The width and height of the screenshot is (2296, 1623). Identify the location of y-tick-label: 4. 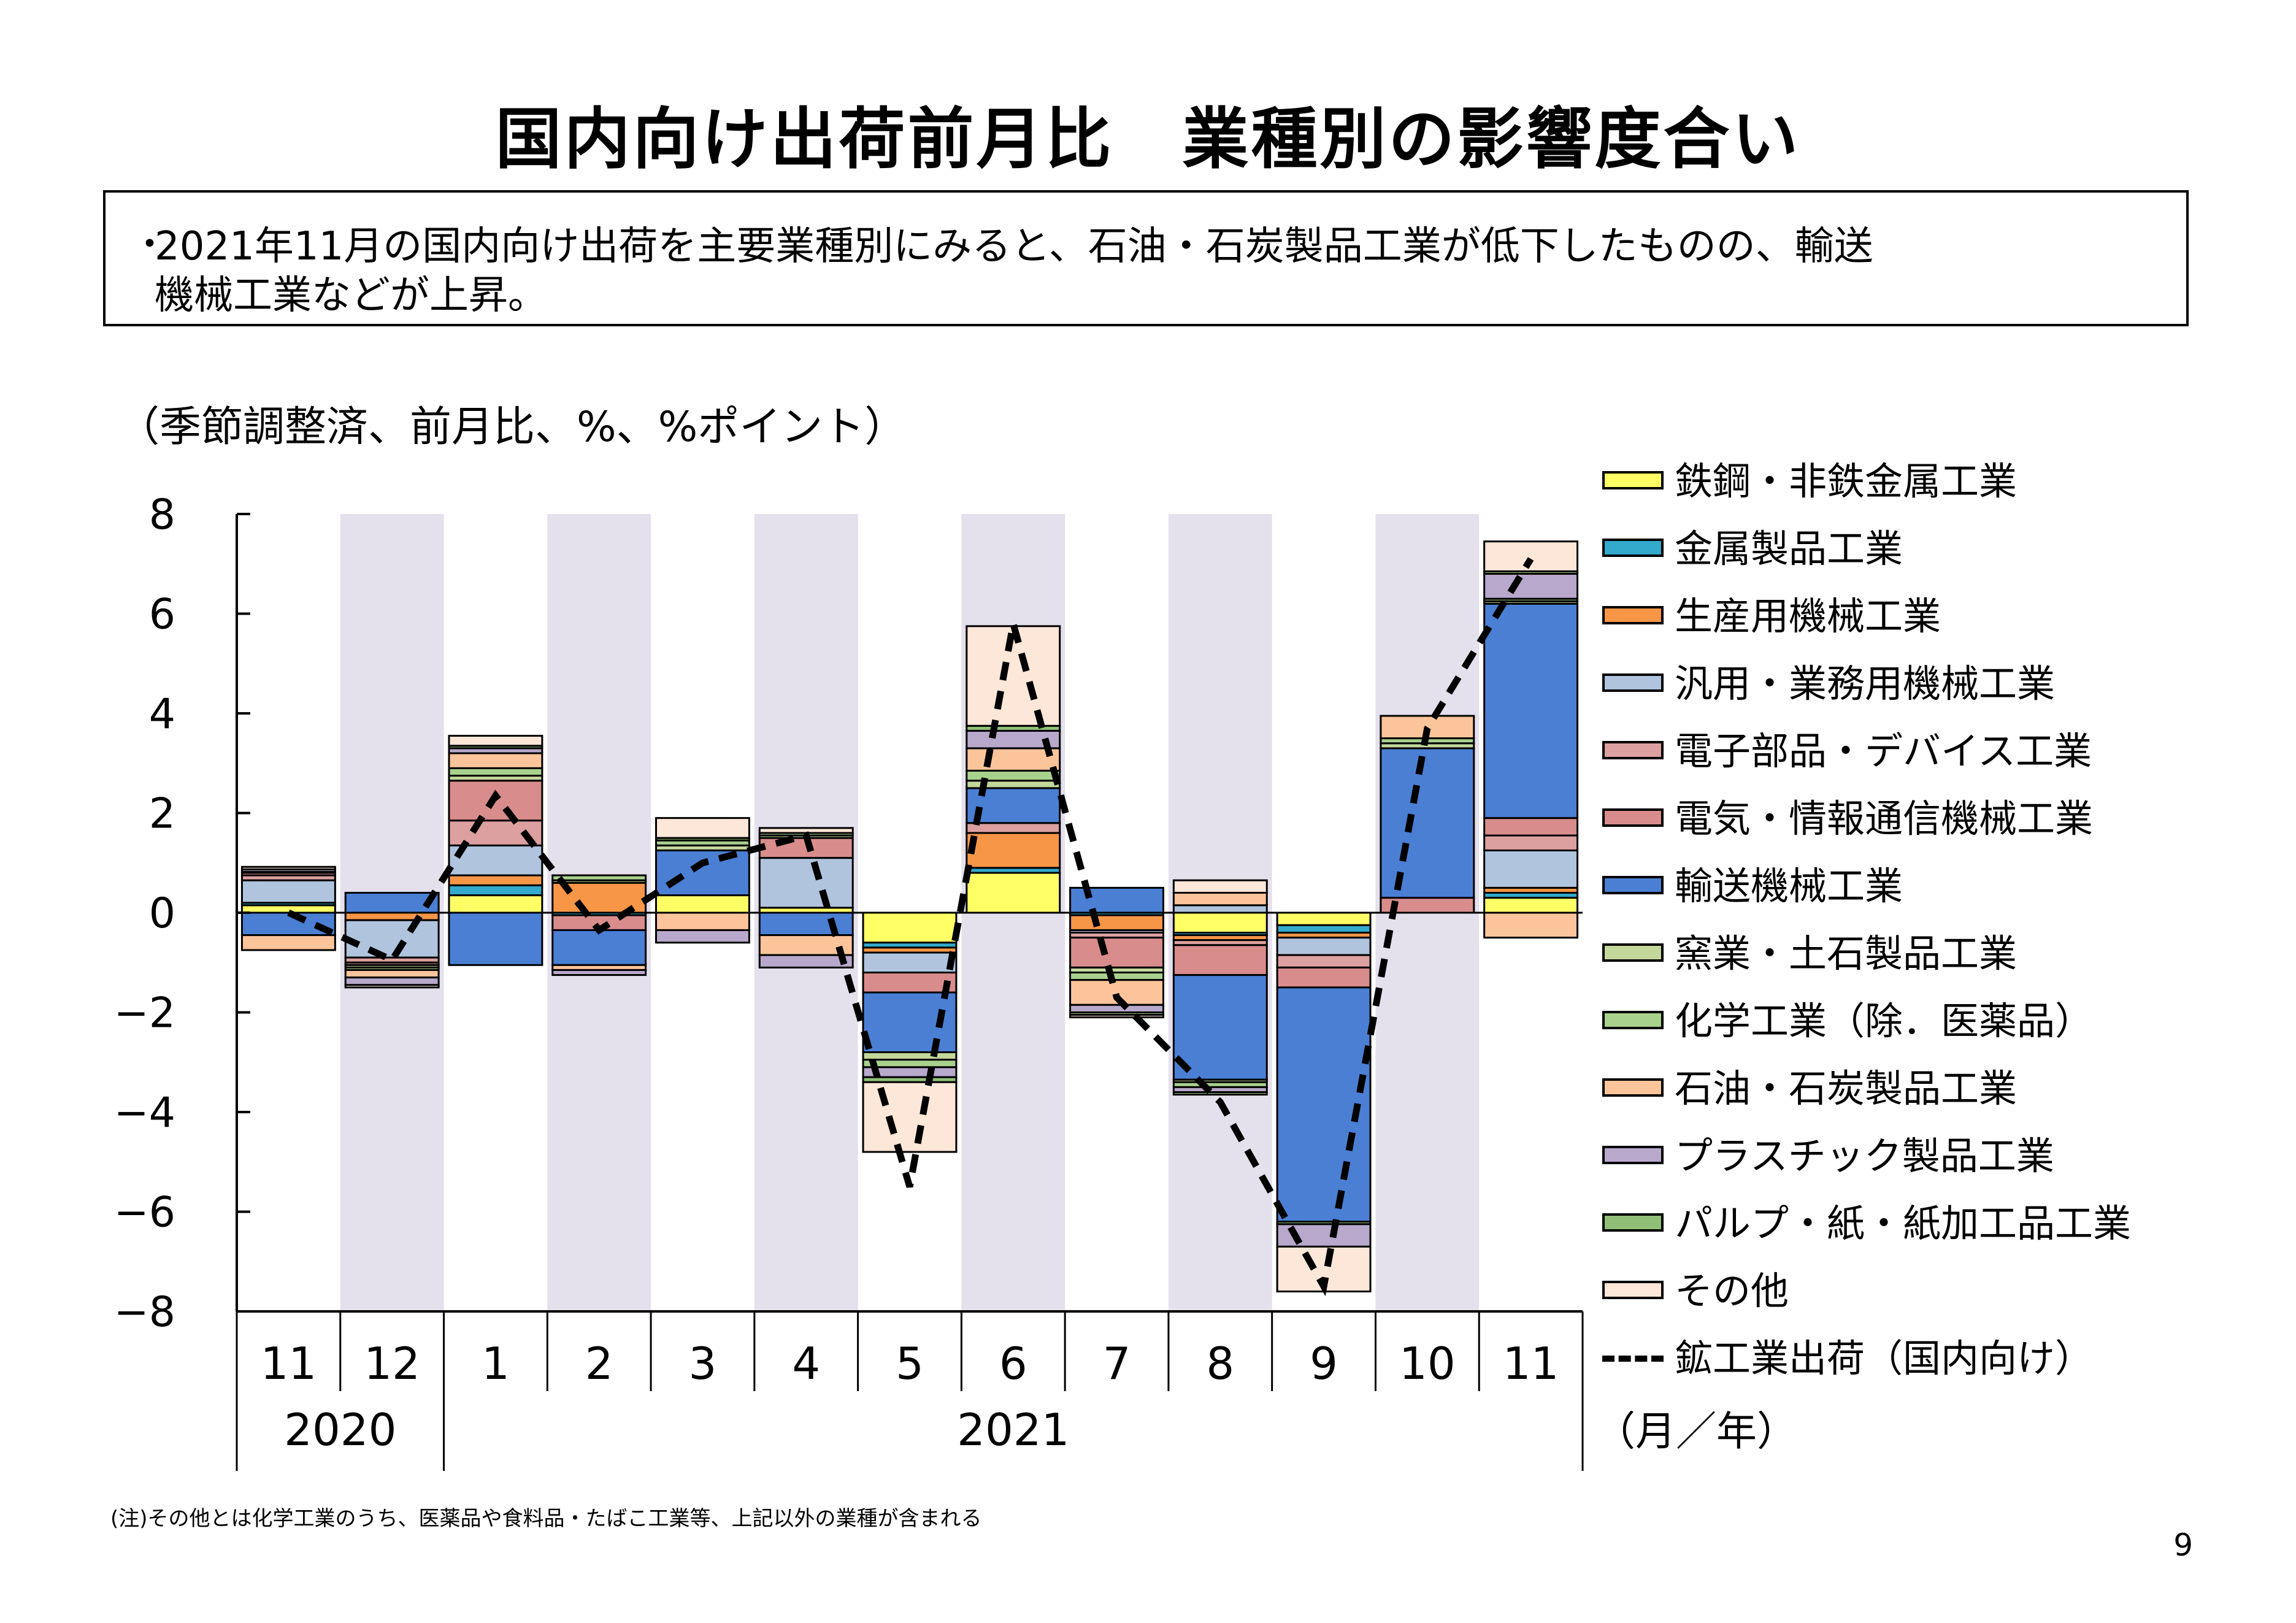
(162, 714).